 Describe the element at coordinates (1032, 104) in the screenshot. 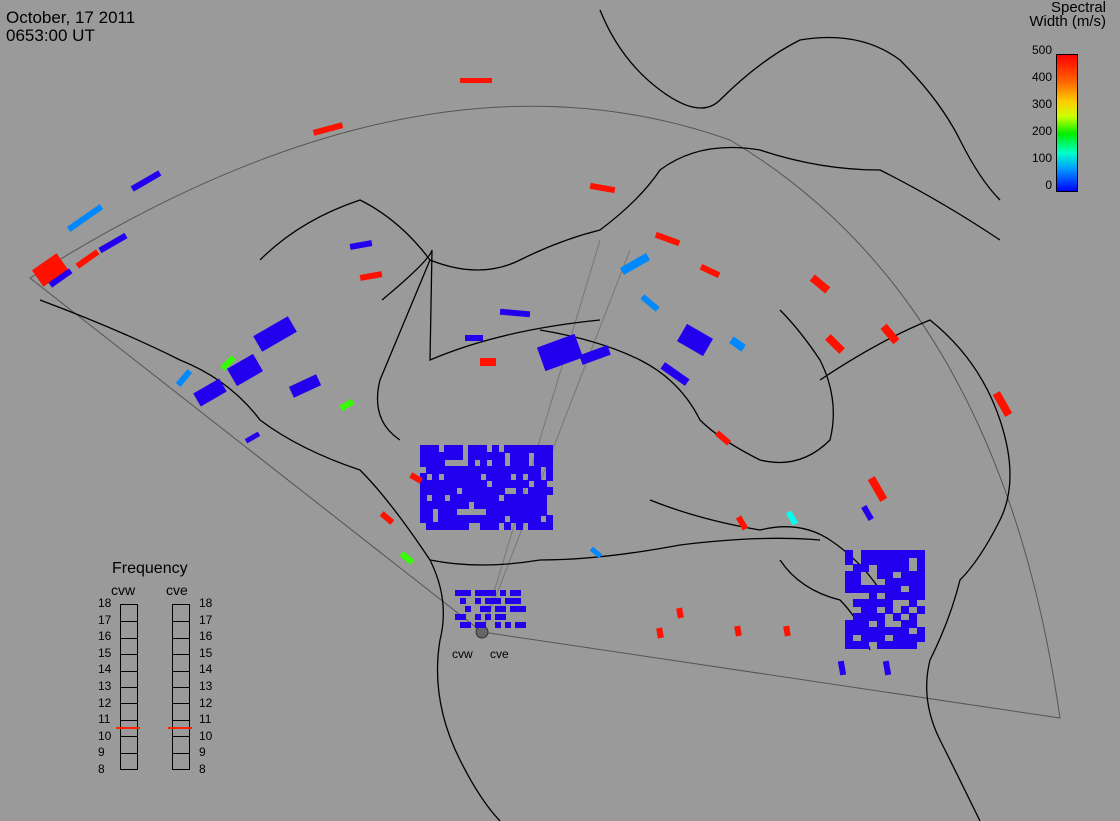

I see `colorbar-tick-label: 300` at that location.